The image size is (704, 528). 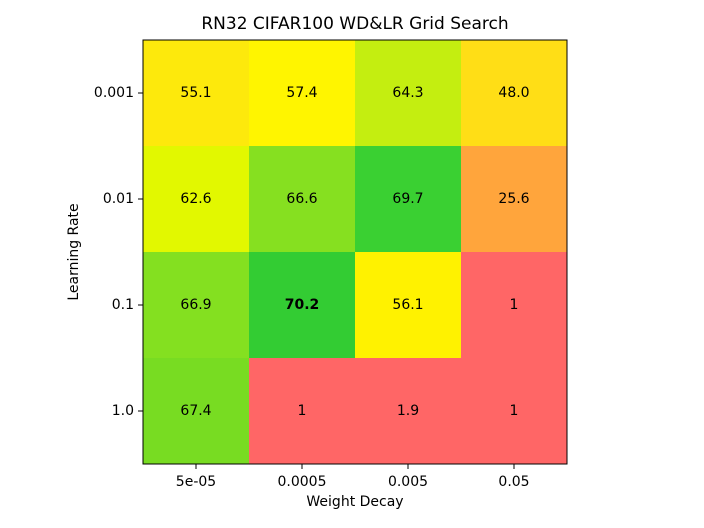 I want to click on x-tick-label: 5e-05, so click(x=196, y=482).